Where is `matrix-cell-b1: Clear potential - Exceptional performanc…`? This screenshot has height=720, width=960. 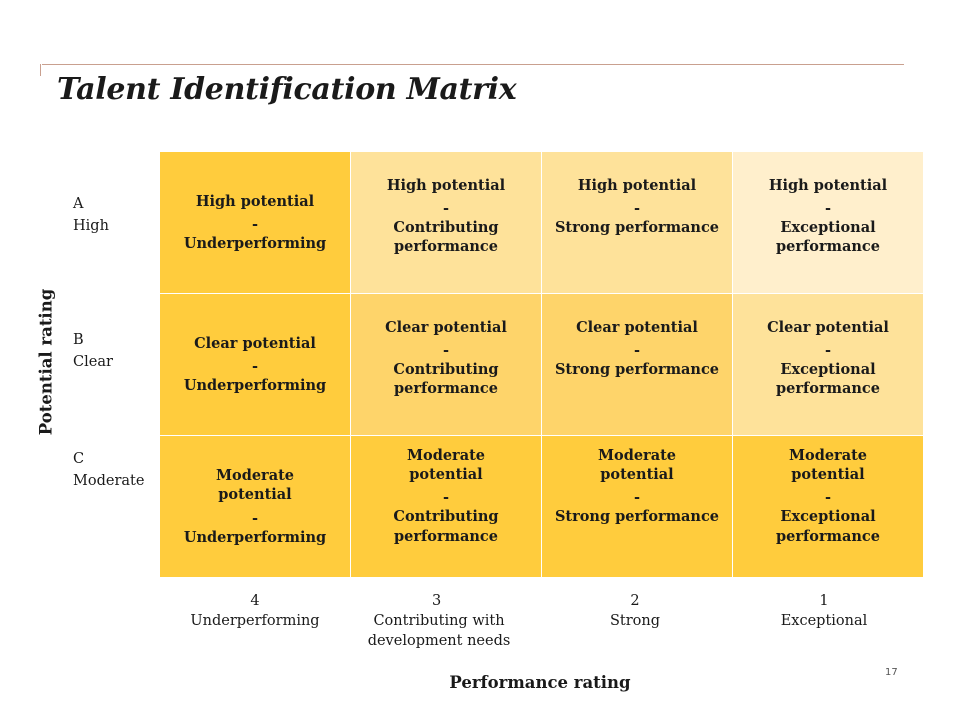
matrix-cell-b1: Clear potential - Exceptional performanc… is located at coordinates (828, 364).